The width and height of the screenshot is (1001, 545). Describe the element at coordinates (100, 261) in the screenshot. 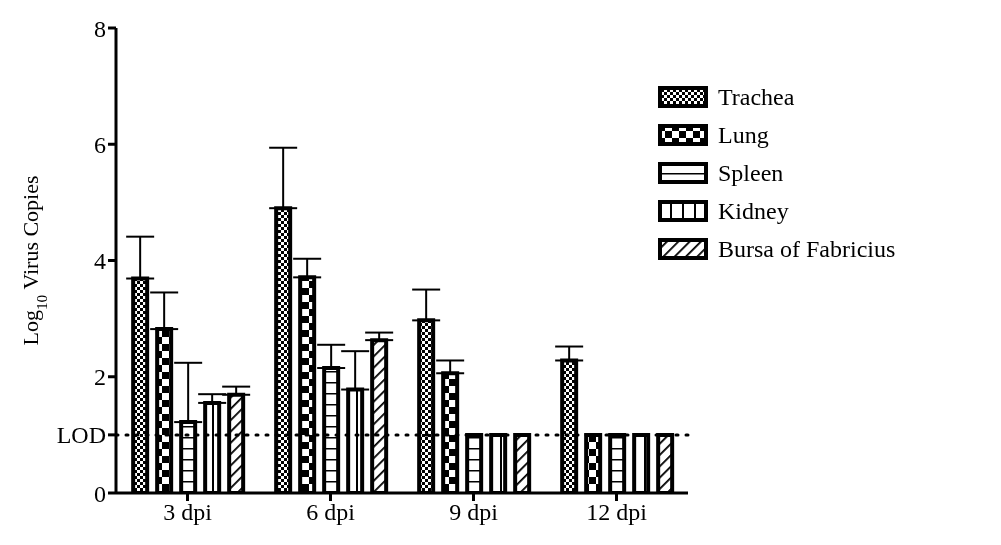

I see `y-tick-label: 4` at that location.